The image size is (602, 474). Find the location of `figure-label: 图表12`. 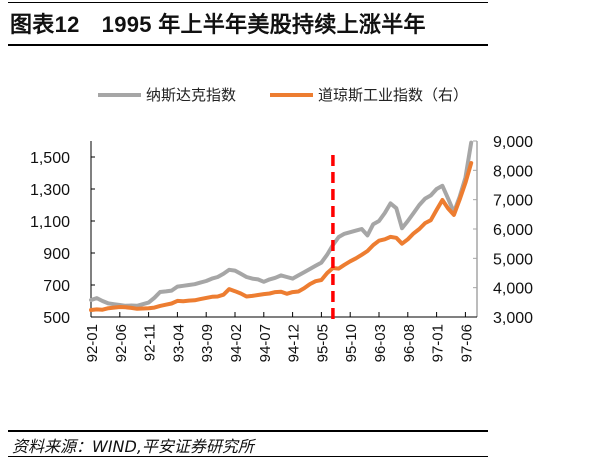

figure-label: 图表12 is located at coordinates (45, 24).